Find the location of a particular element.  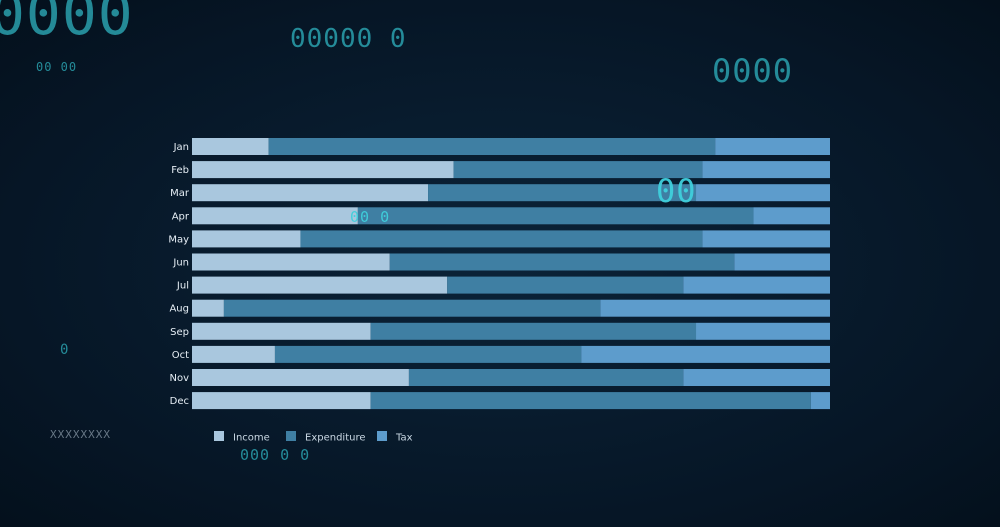

legend-label: Income is located at coordinates (251, 438).